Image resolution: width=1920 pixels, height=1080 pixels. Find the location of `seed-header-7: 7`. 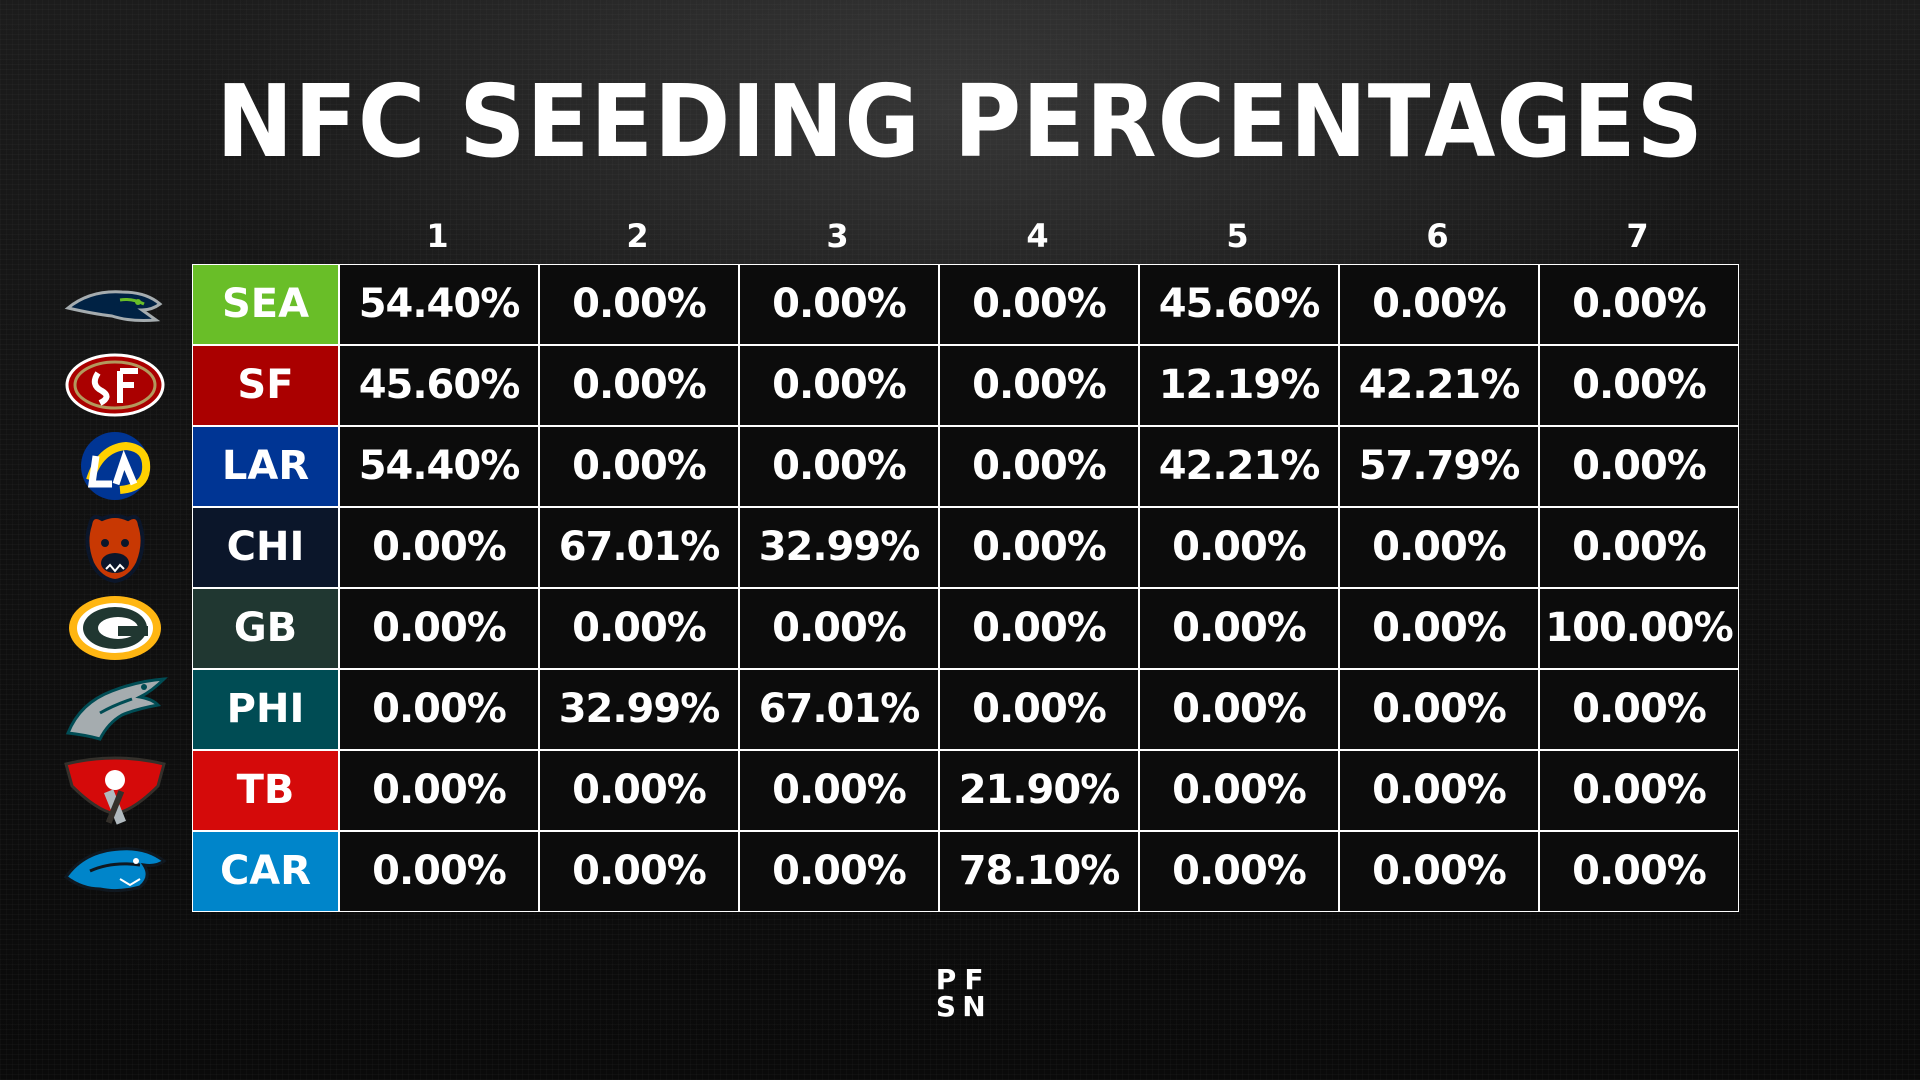

seed-header-7: 7 is located at coordinates (1637, 236).